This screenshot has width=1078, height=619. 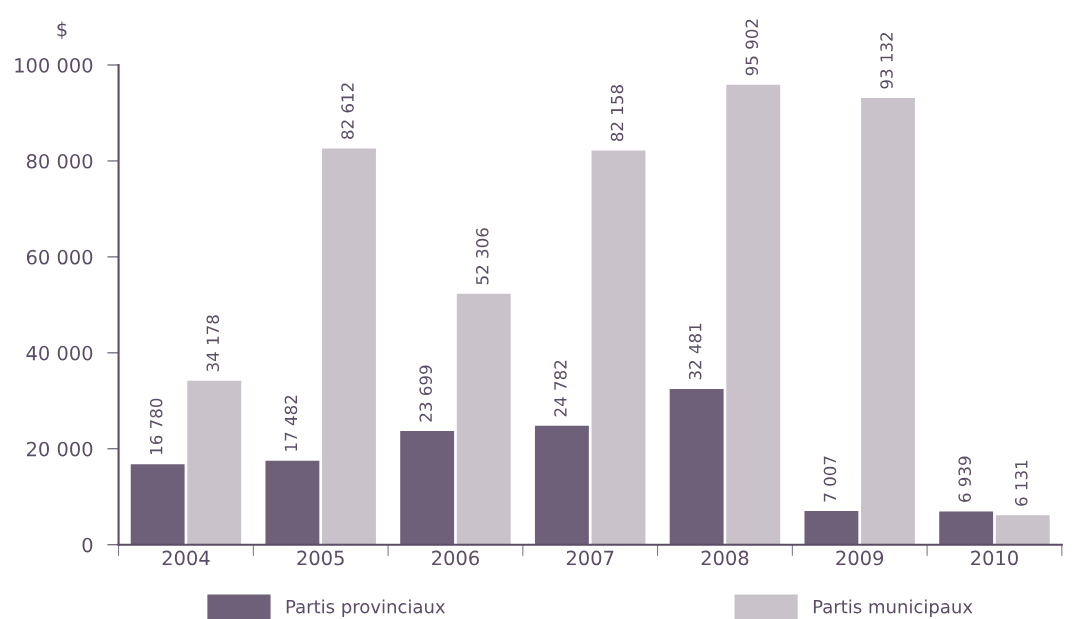 What do you see at coordinates (617, 113) in the screenshot?
I see `data-label: 82 158` at bounding box center [617, 113].